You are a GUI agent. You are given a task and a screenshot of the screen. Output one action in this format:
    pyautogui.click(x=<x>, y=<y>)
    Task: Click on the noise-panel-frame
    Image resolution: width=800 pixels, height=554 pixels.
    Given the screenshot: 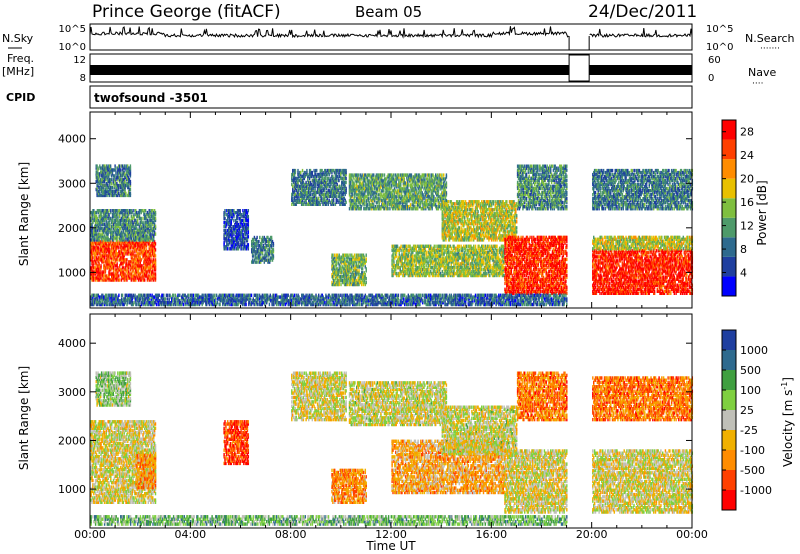 What is the action you would take?
    pyautogui.click(x=391, y=37)
    